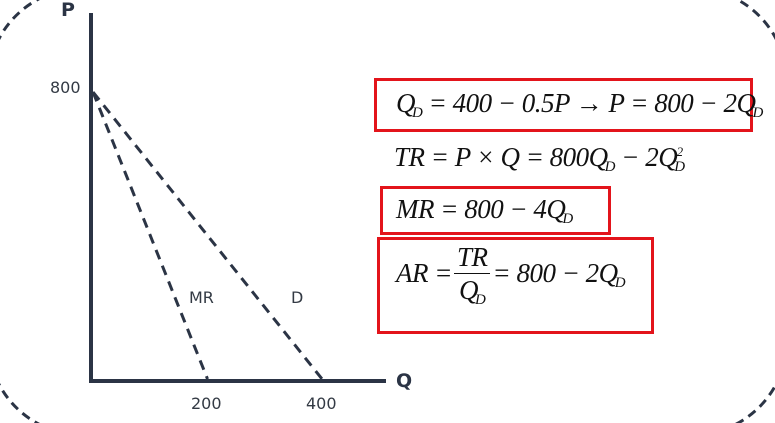 This screenshot has height=423, width=775. I want to click on ar-denominator: QD, so click(472, 291).